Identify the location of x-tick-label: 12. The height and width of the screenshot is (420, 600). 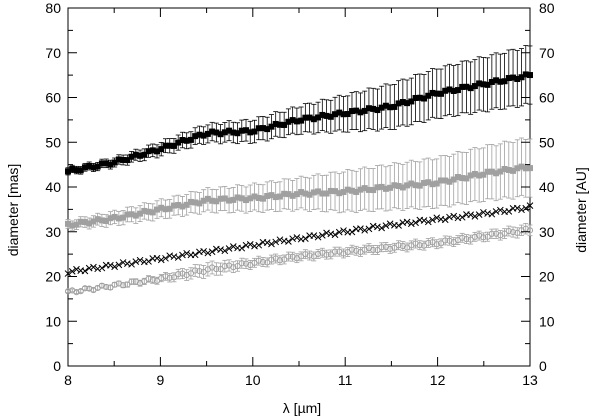
(438, 380).